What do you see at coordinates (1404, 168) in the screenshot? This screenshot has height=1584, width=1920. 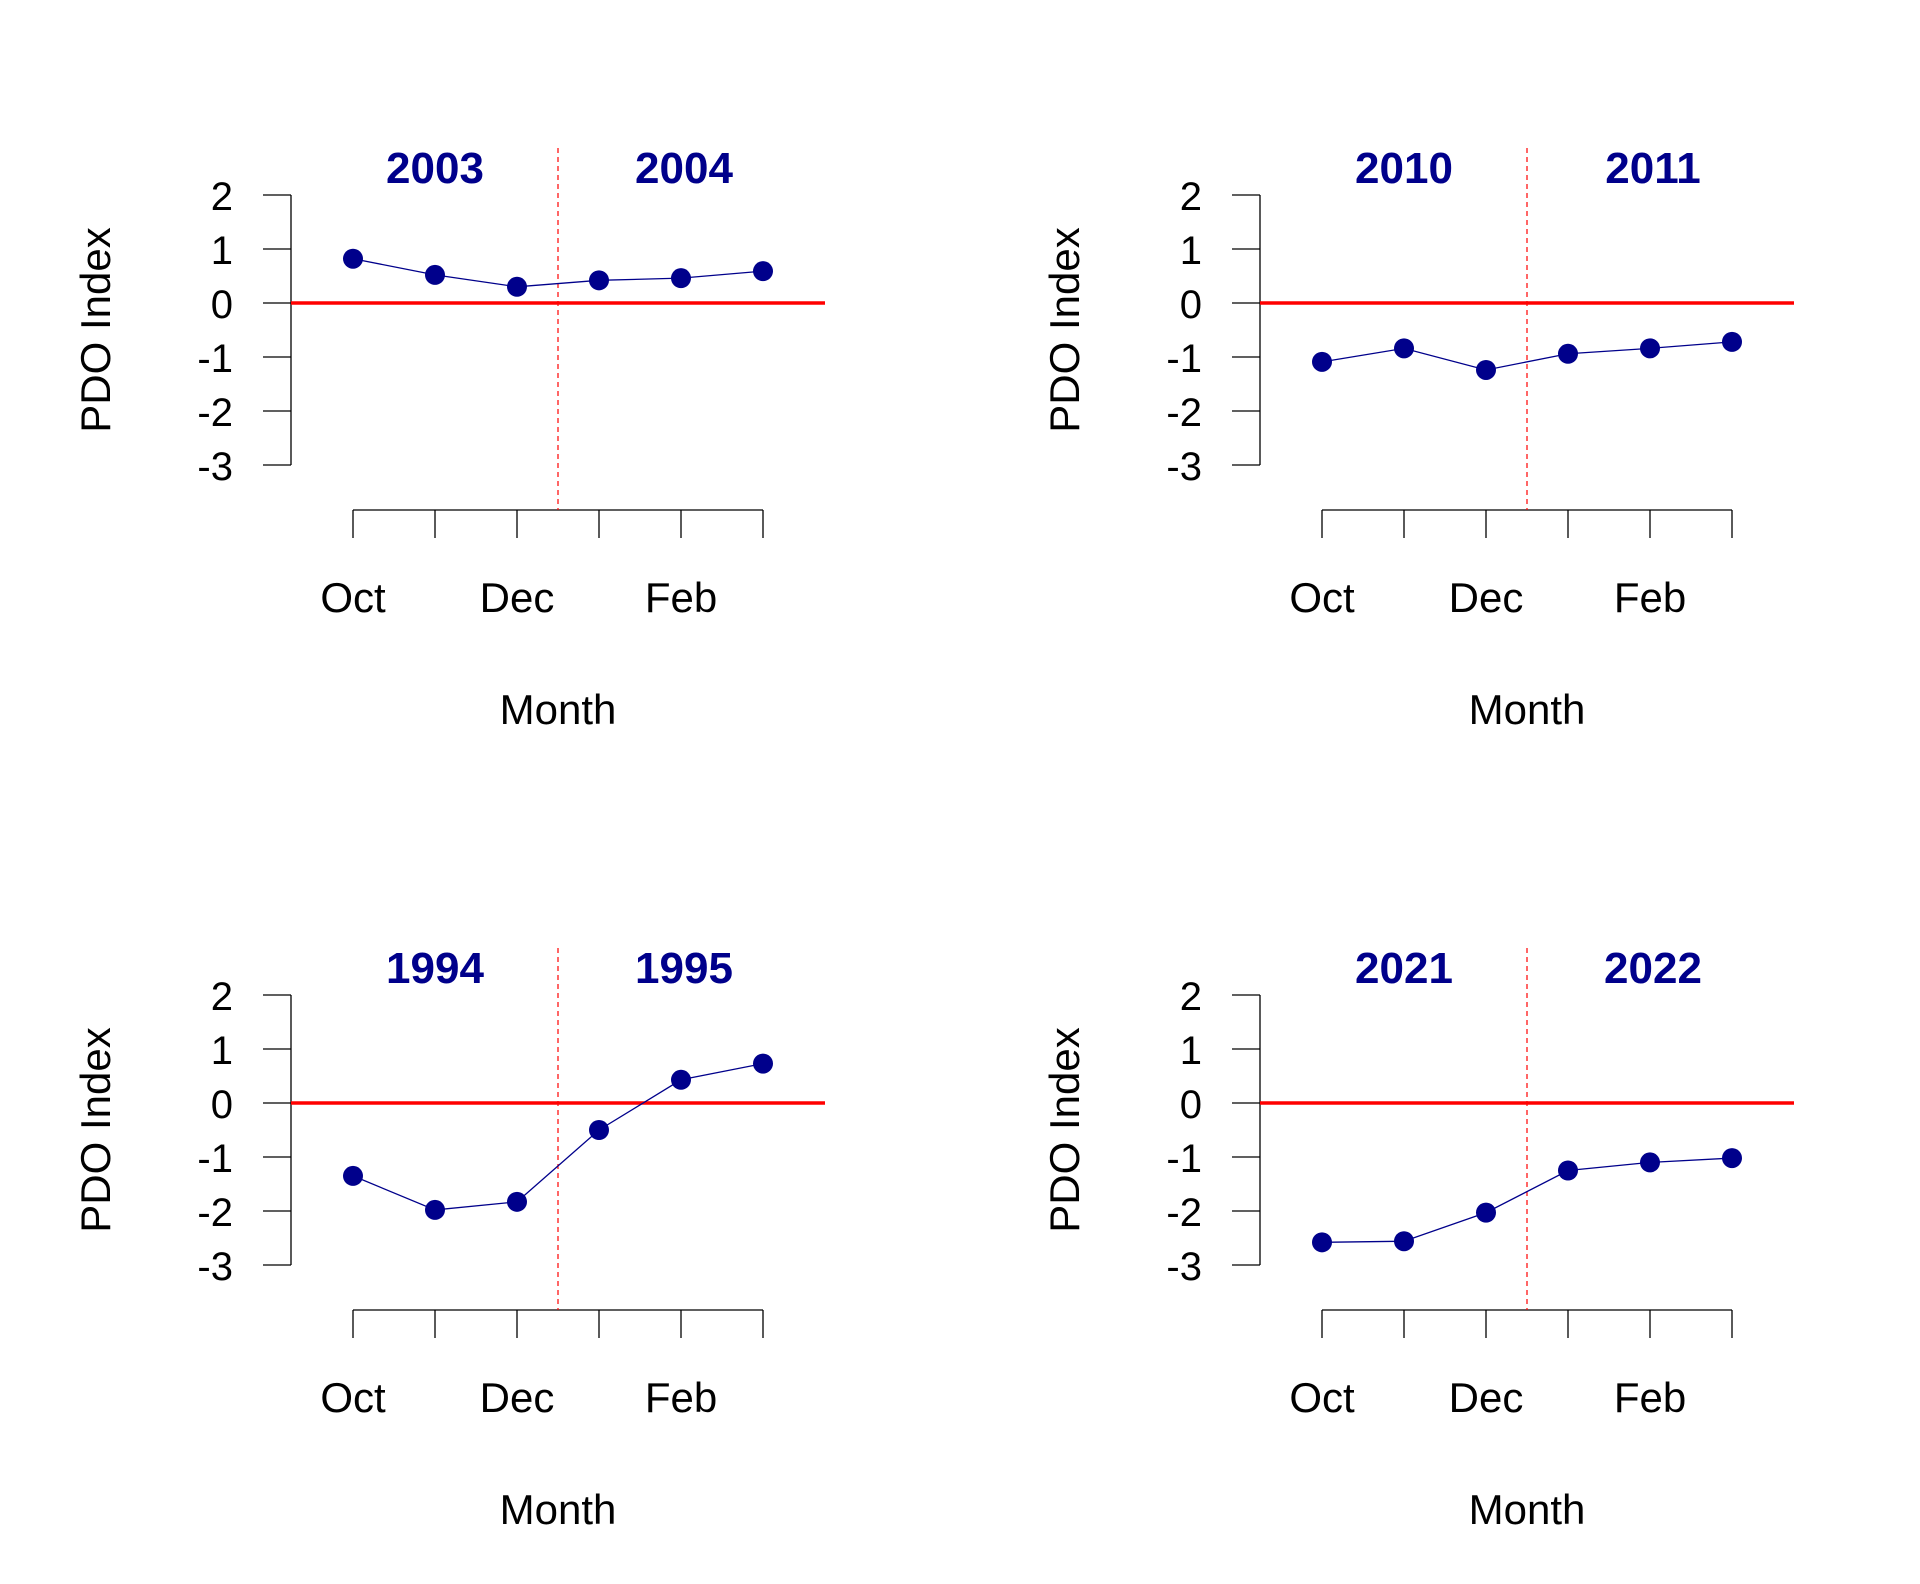 I see `year-label-start: 2010` at bounding box center [1404, 168].